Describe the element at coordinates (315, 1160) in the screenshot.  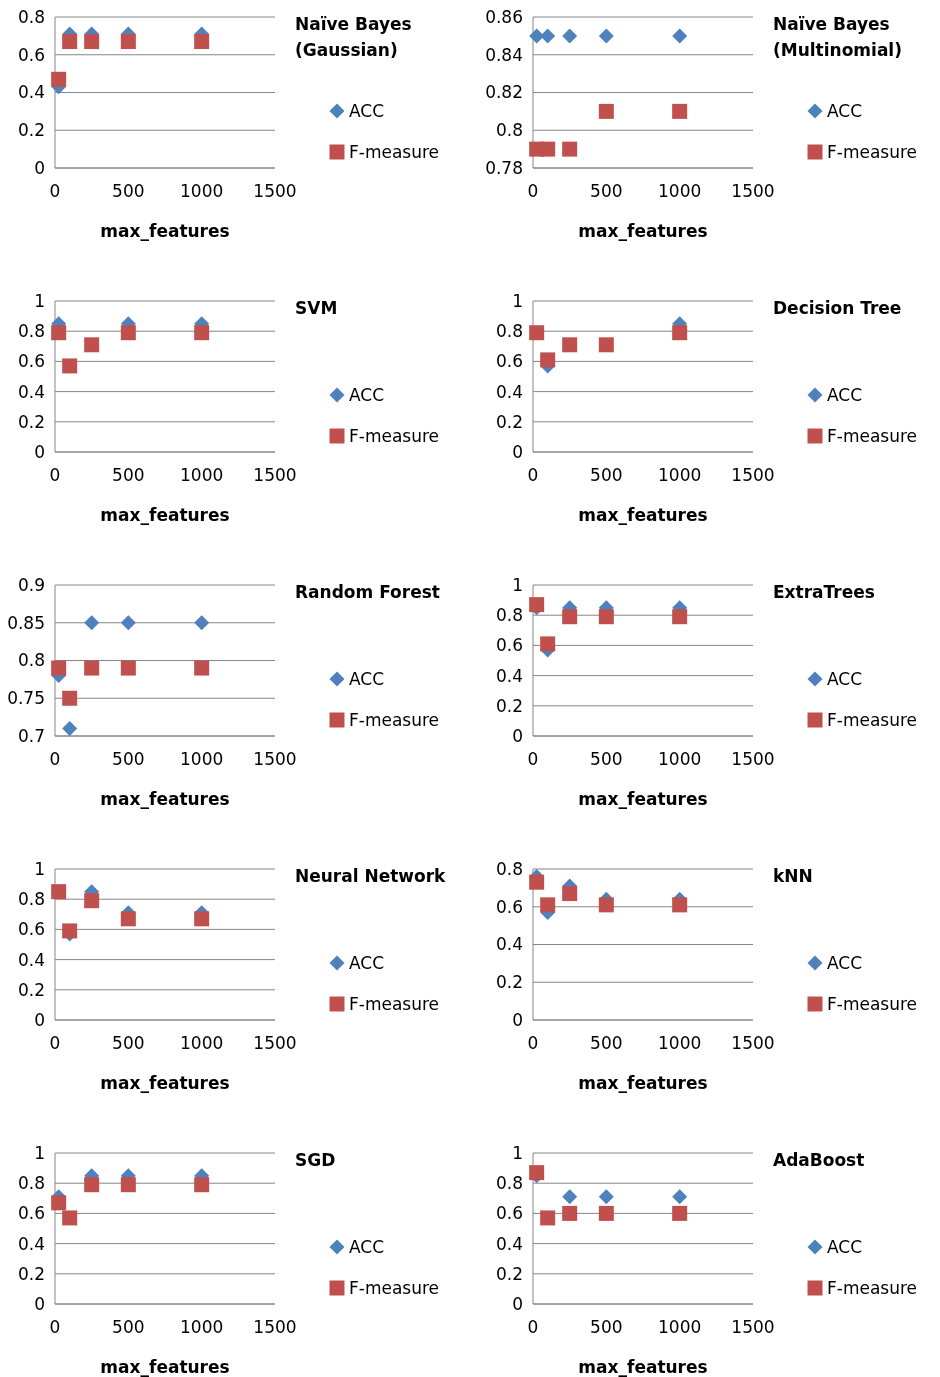
I see `text: SGD` at that location.